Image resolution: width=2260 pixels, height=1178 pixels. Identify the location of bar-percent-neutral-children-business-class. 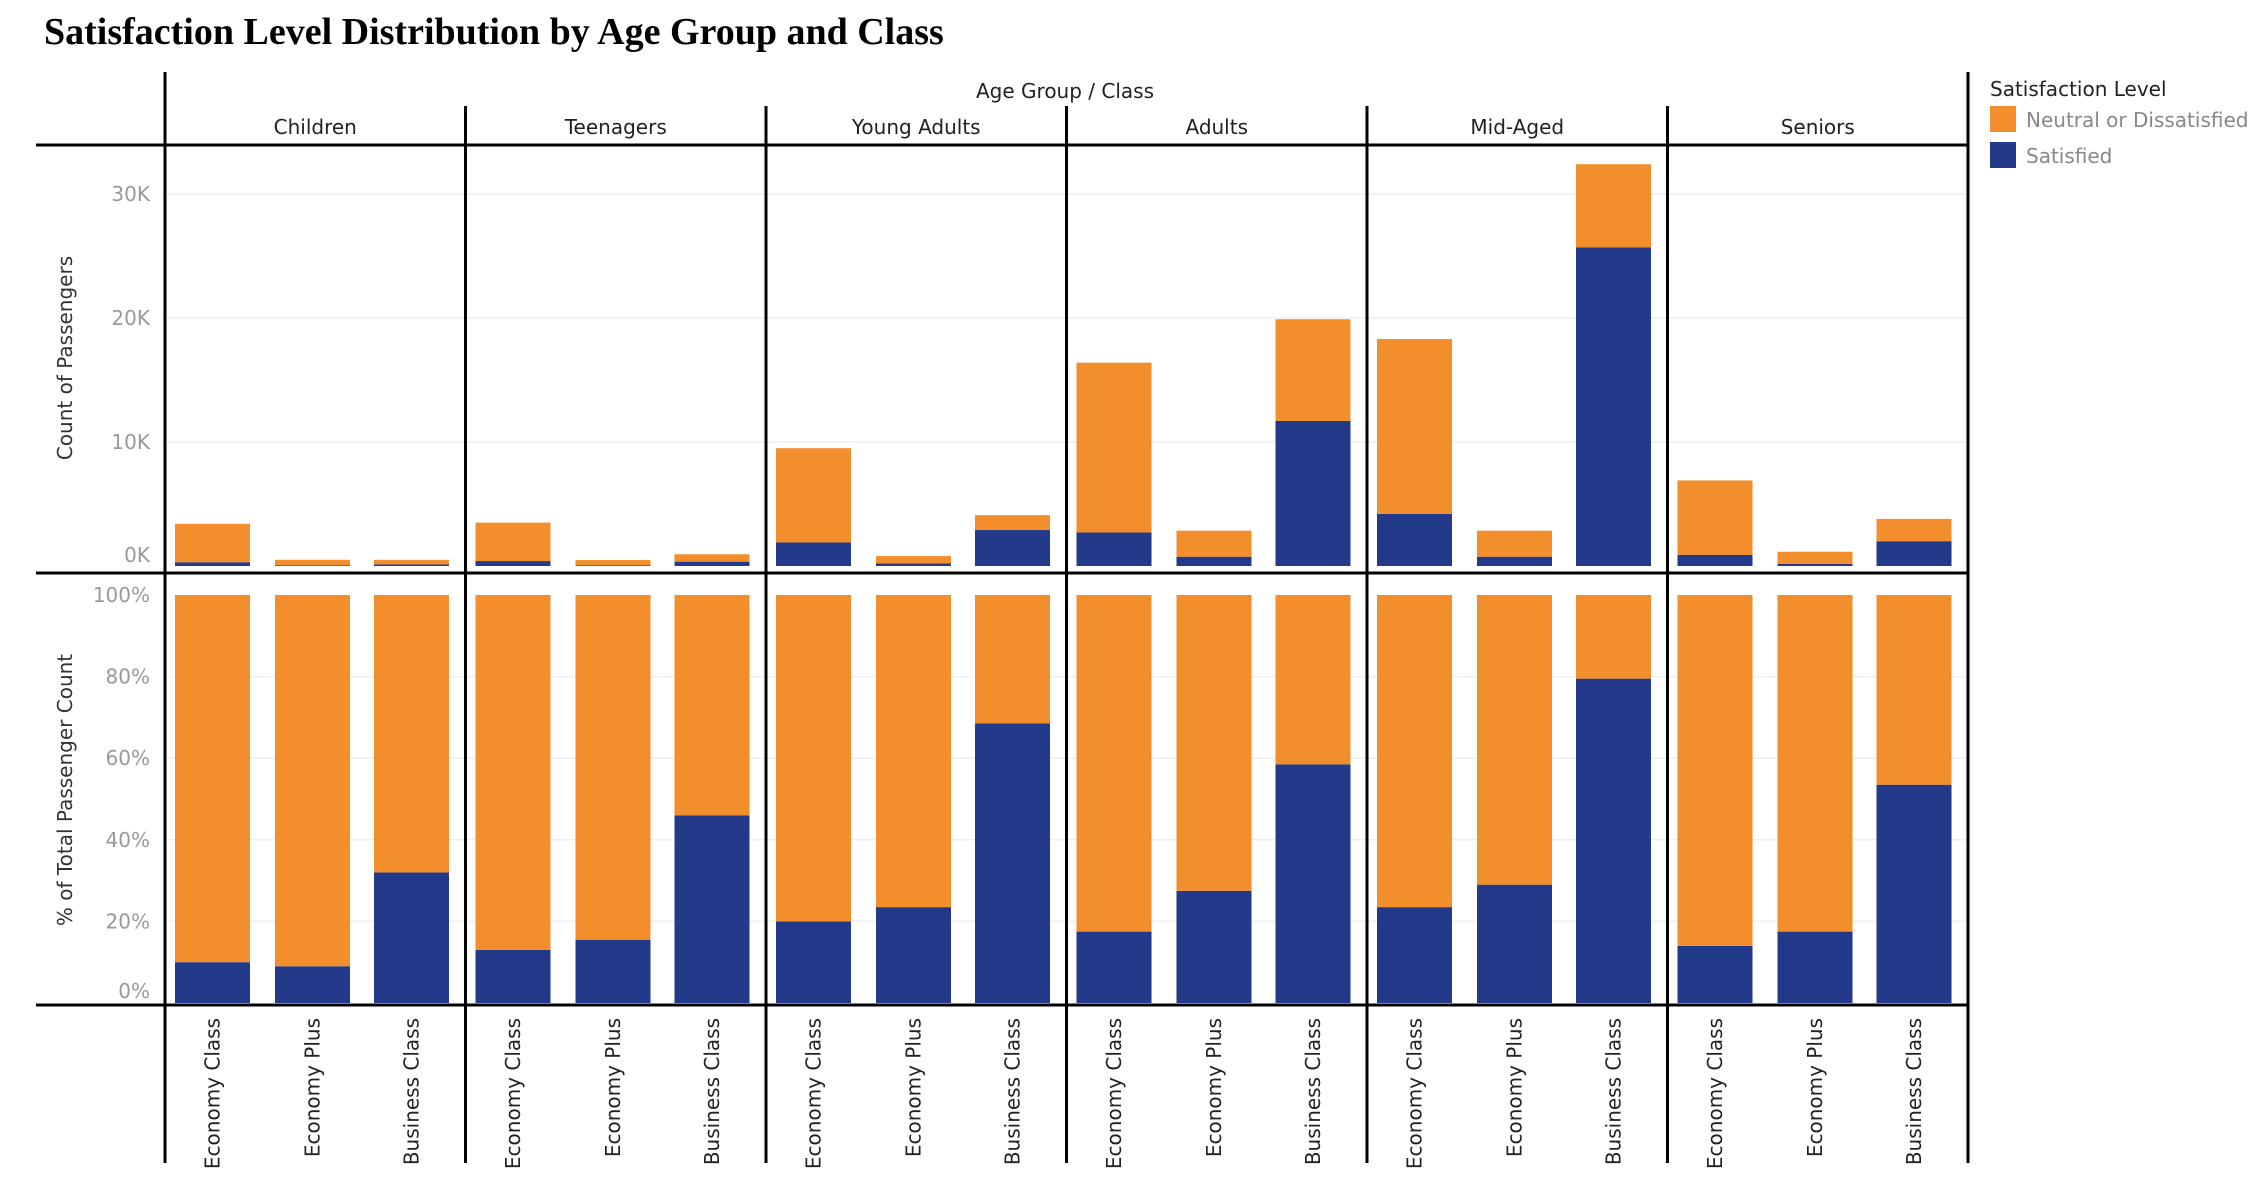
(411, 734).